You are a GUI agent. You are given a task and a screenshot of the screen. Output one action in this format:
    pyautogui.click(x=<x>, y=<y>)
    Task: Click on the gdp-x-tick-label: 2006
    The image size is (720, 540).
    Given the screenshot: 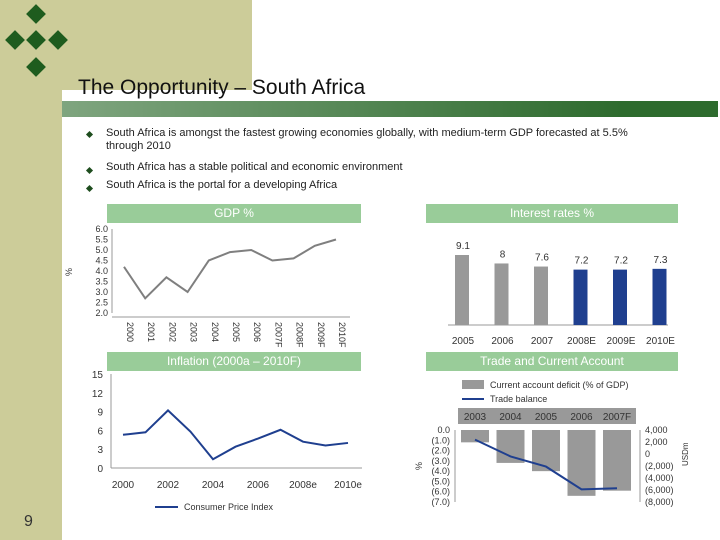 What is the action you would take?
    pyautogui.click(x=257, y=332)
    